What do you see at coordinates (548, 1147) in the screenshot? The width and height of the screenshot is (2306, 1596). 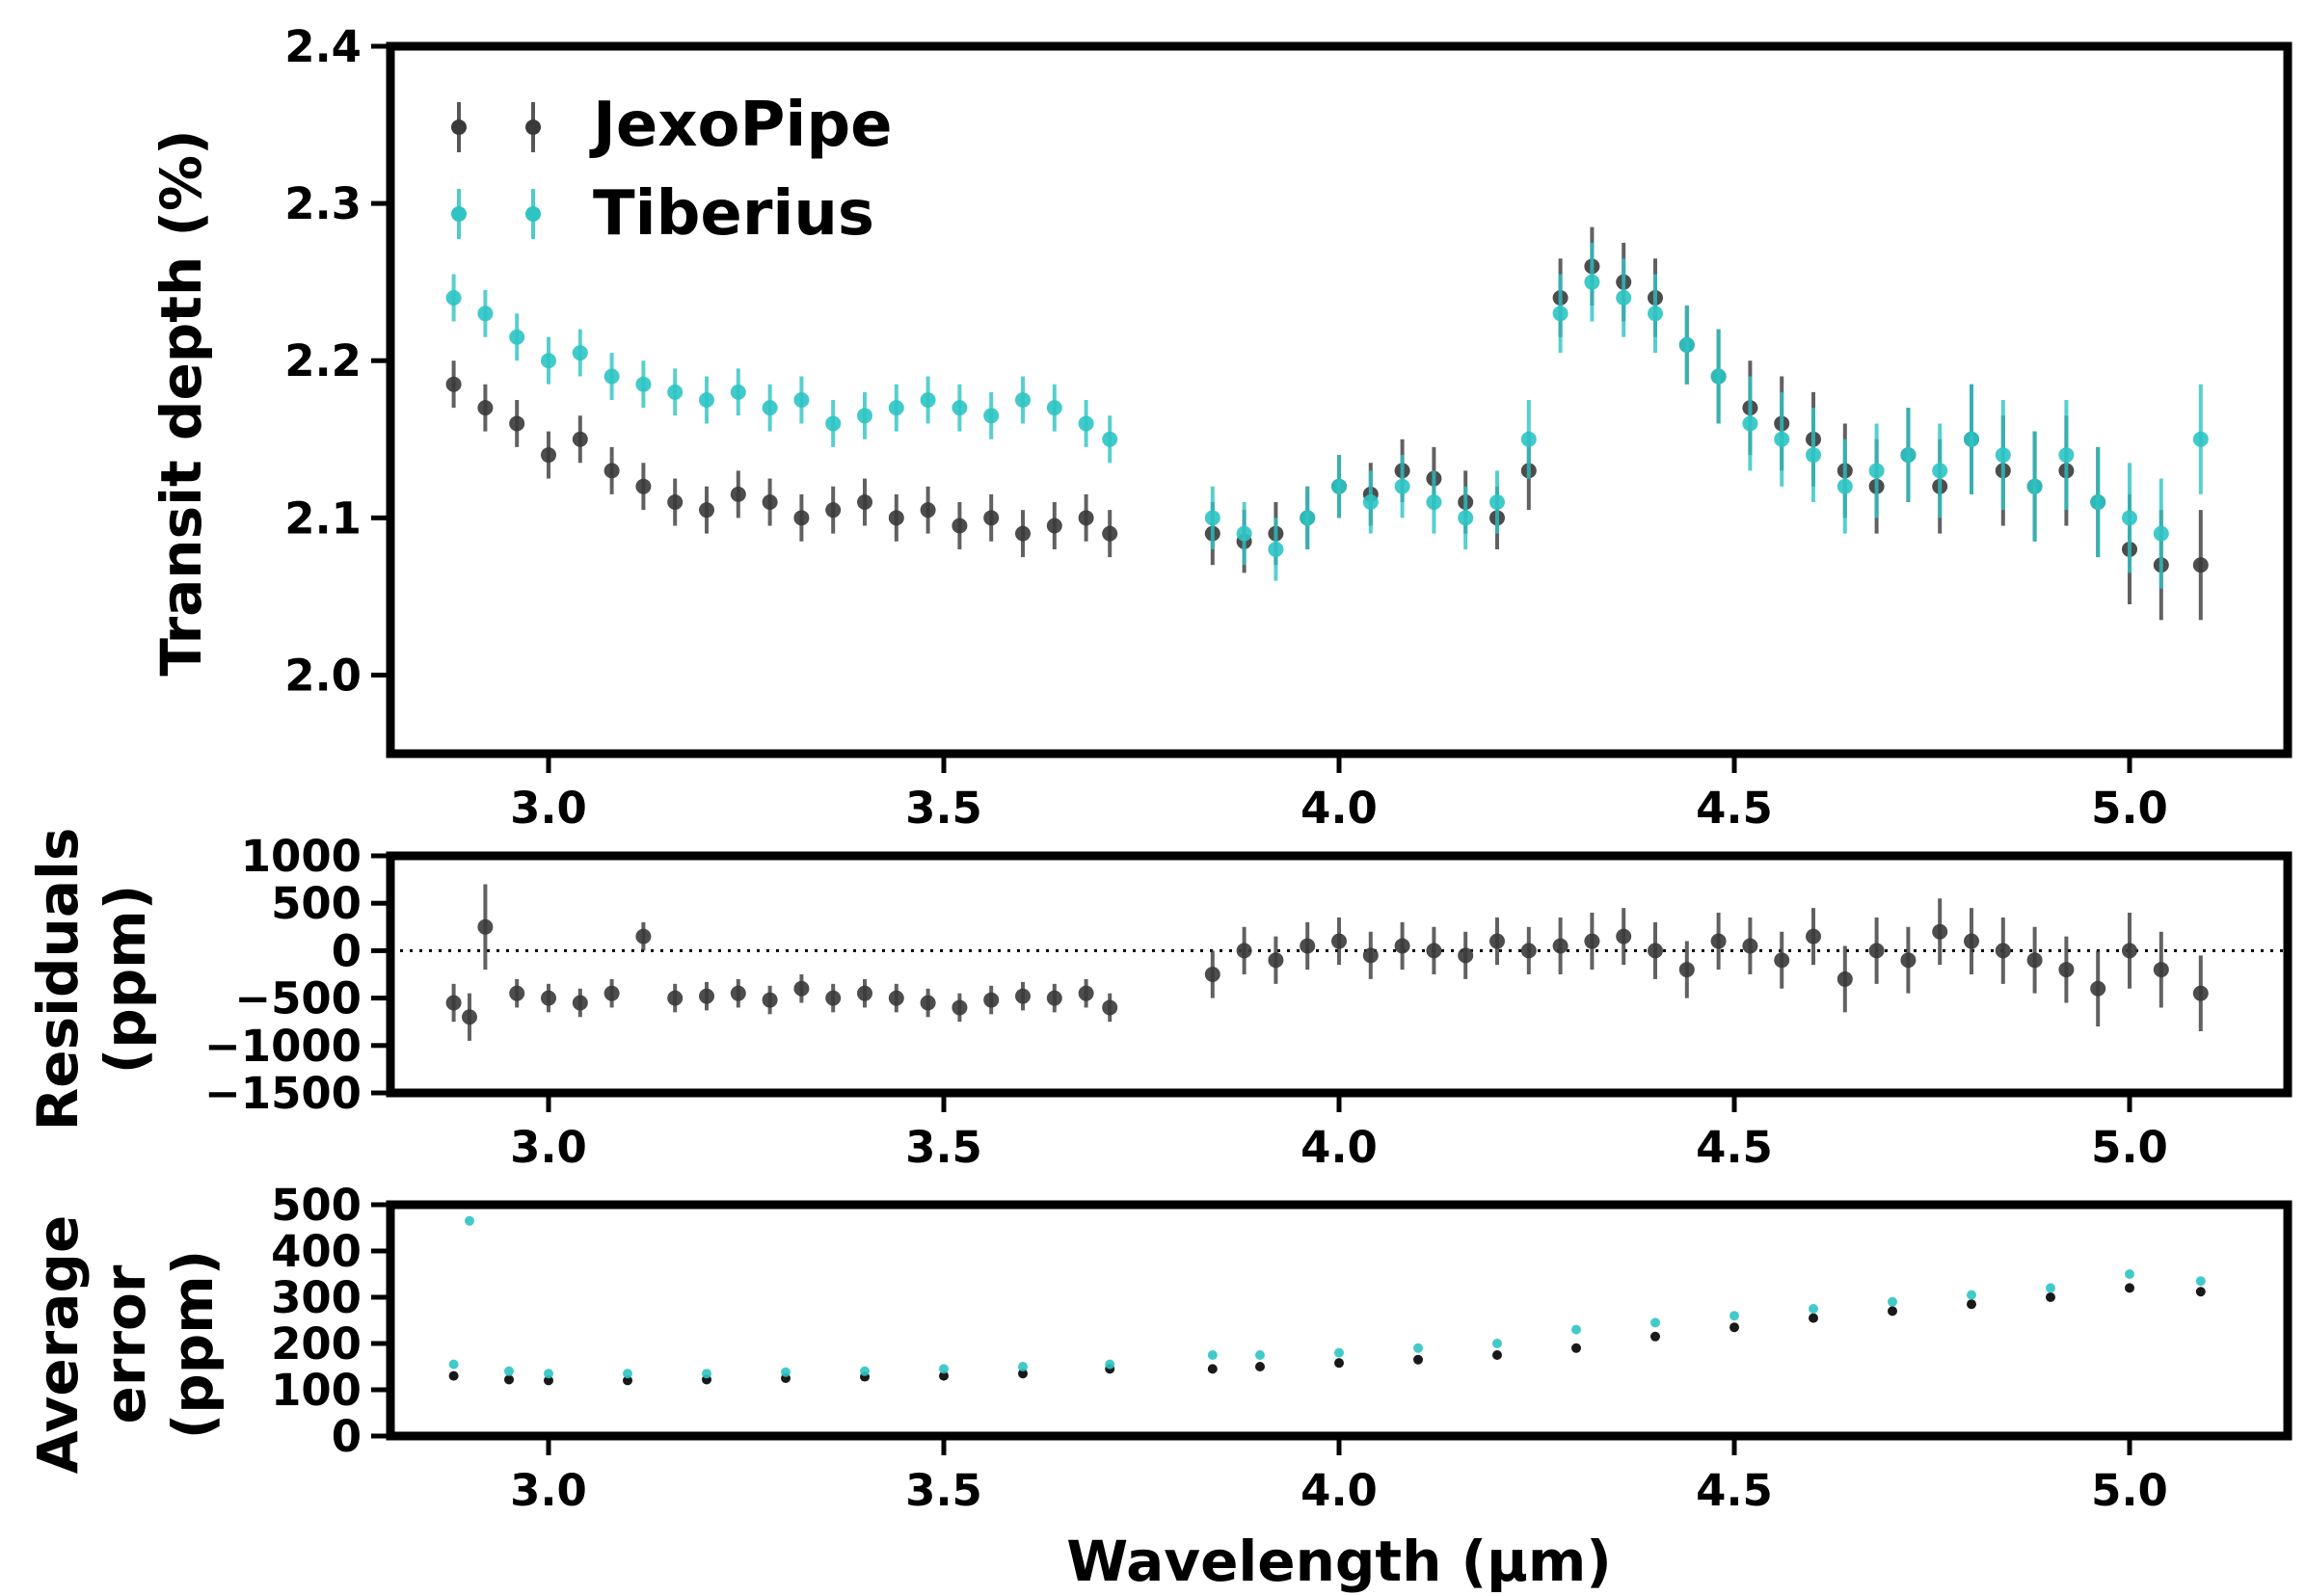 I see `residuals-xtick-label: 3.0` at bounding box center [548, 1147].